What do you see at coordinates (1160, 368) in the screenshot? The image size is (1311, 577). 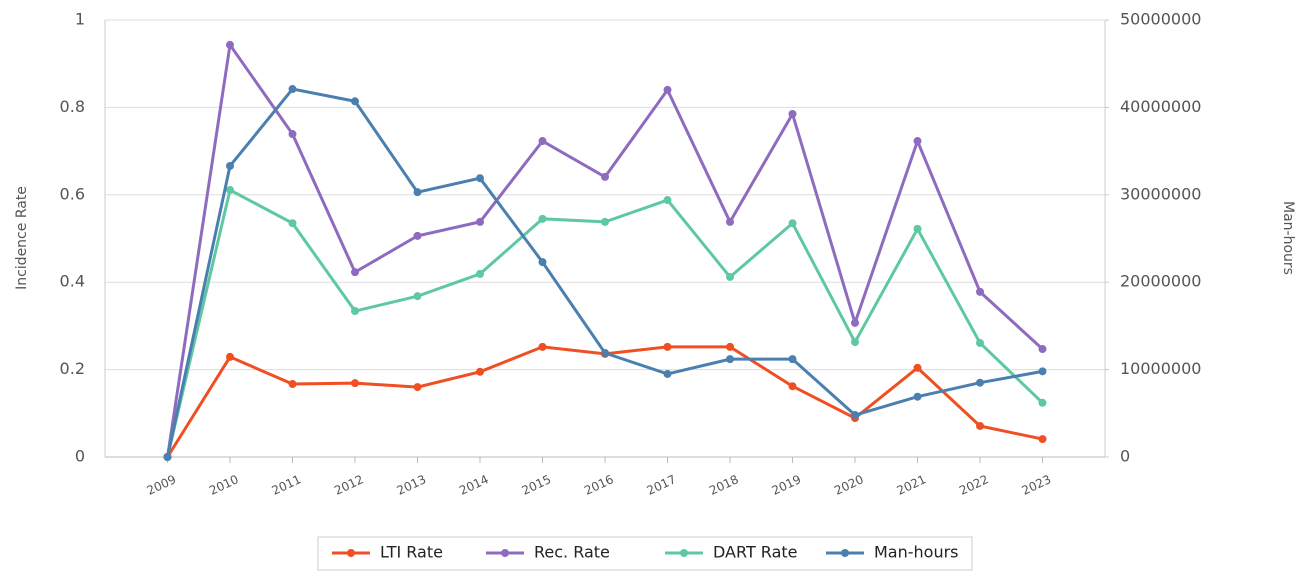 I see `y2-tick-label: 10000000` at bounding box center [1160, 368].